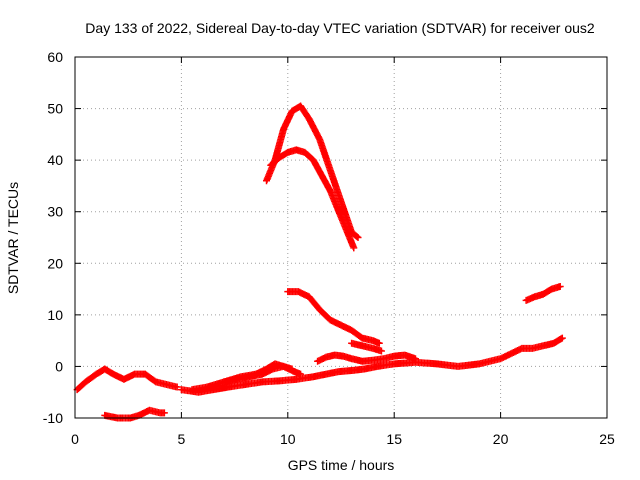  I want to click on y-tick-label: 40, so click(55, 160).